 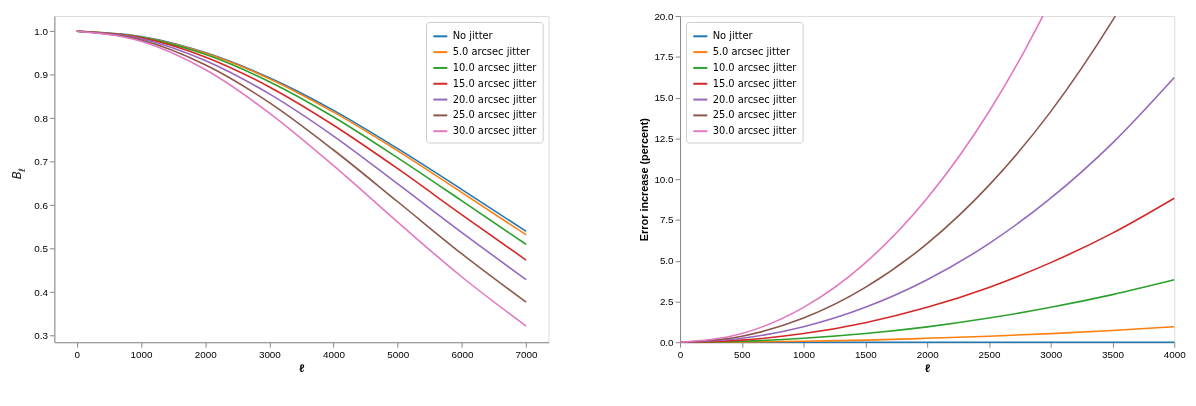 I want to click on x-tick-label: 500, so click(x=743, y=354).